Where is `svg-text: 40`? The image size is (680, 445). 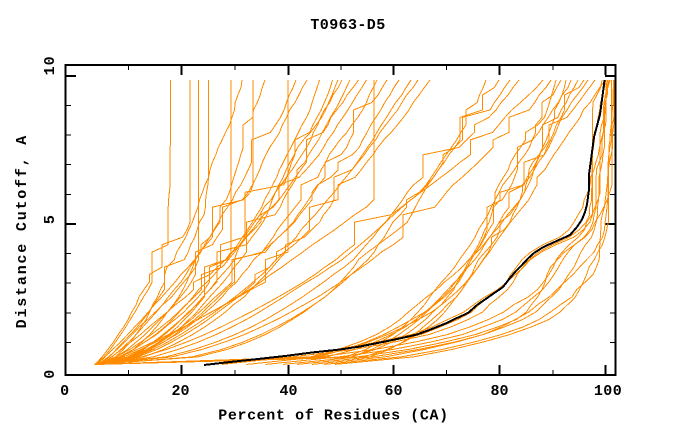
svg-text: 40 is located at coordinates (288, 391).